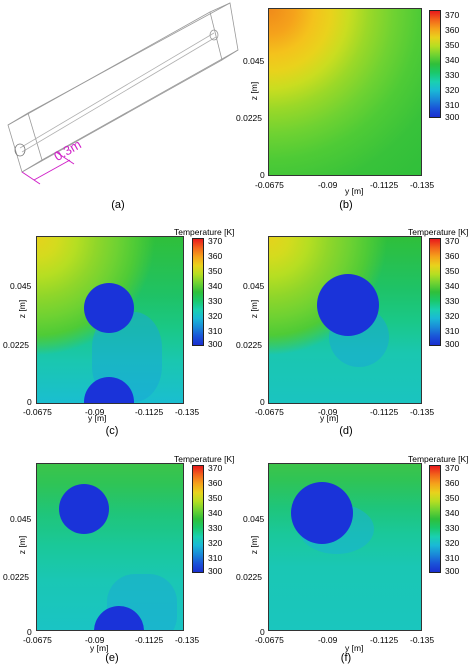 This screenshot has width=474, height=669. What do you see at coordinates (112, 658) in the screenshot?
I see `caption-e: (e)` at bounding box center [112, 658].